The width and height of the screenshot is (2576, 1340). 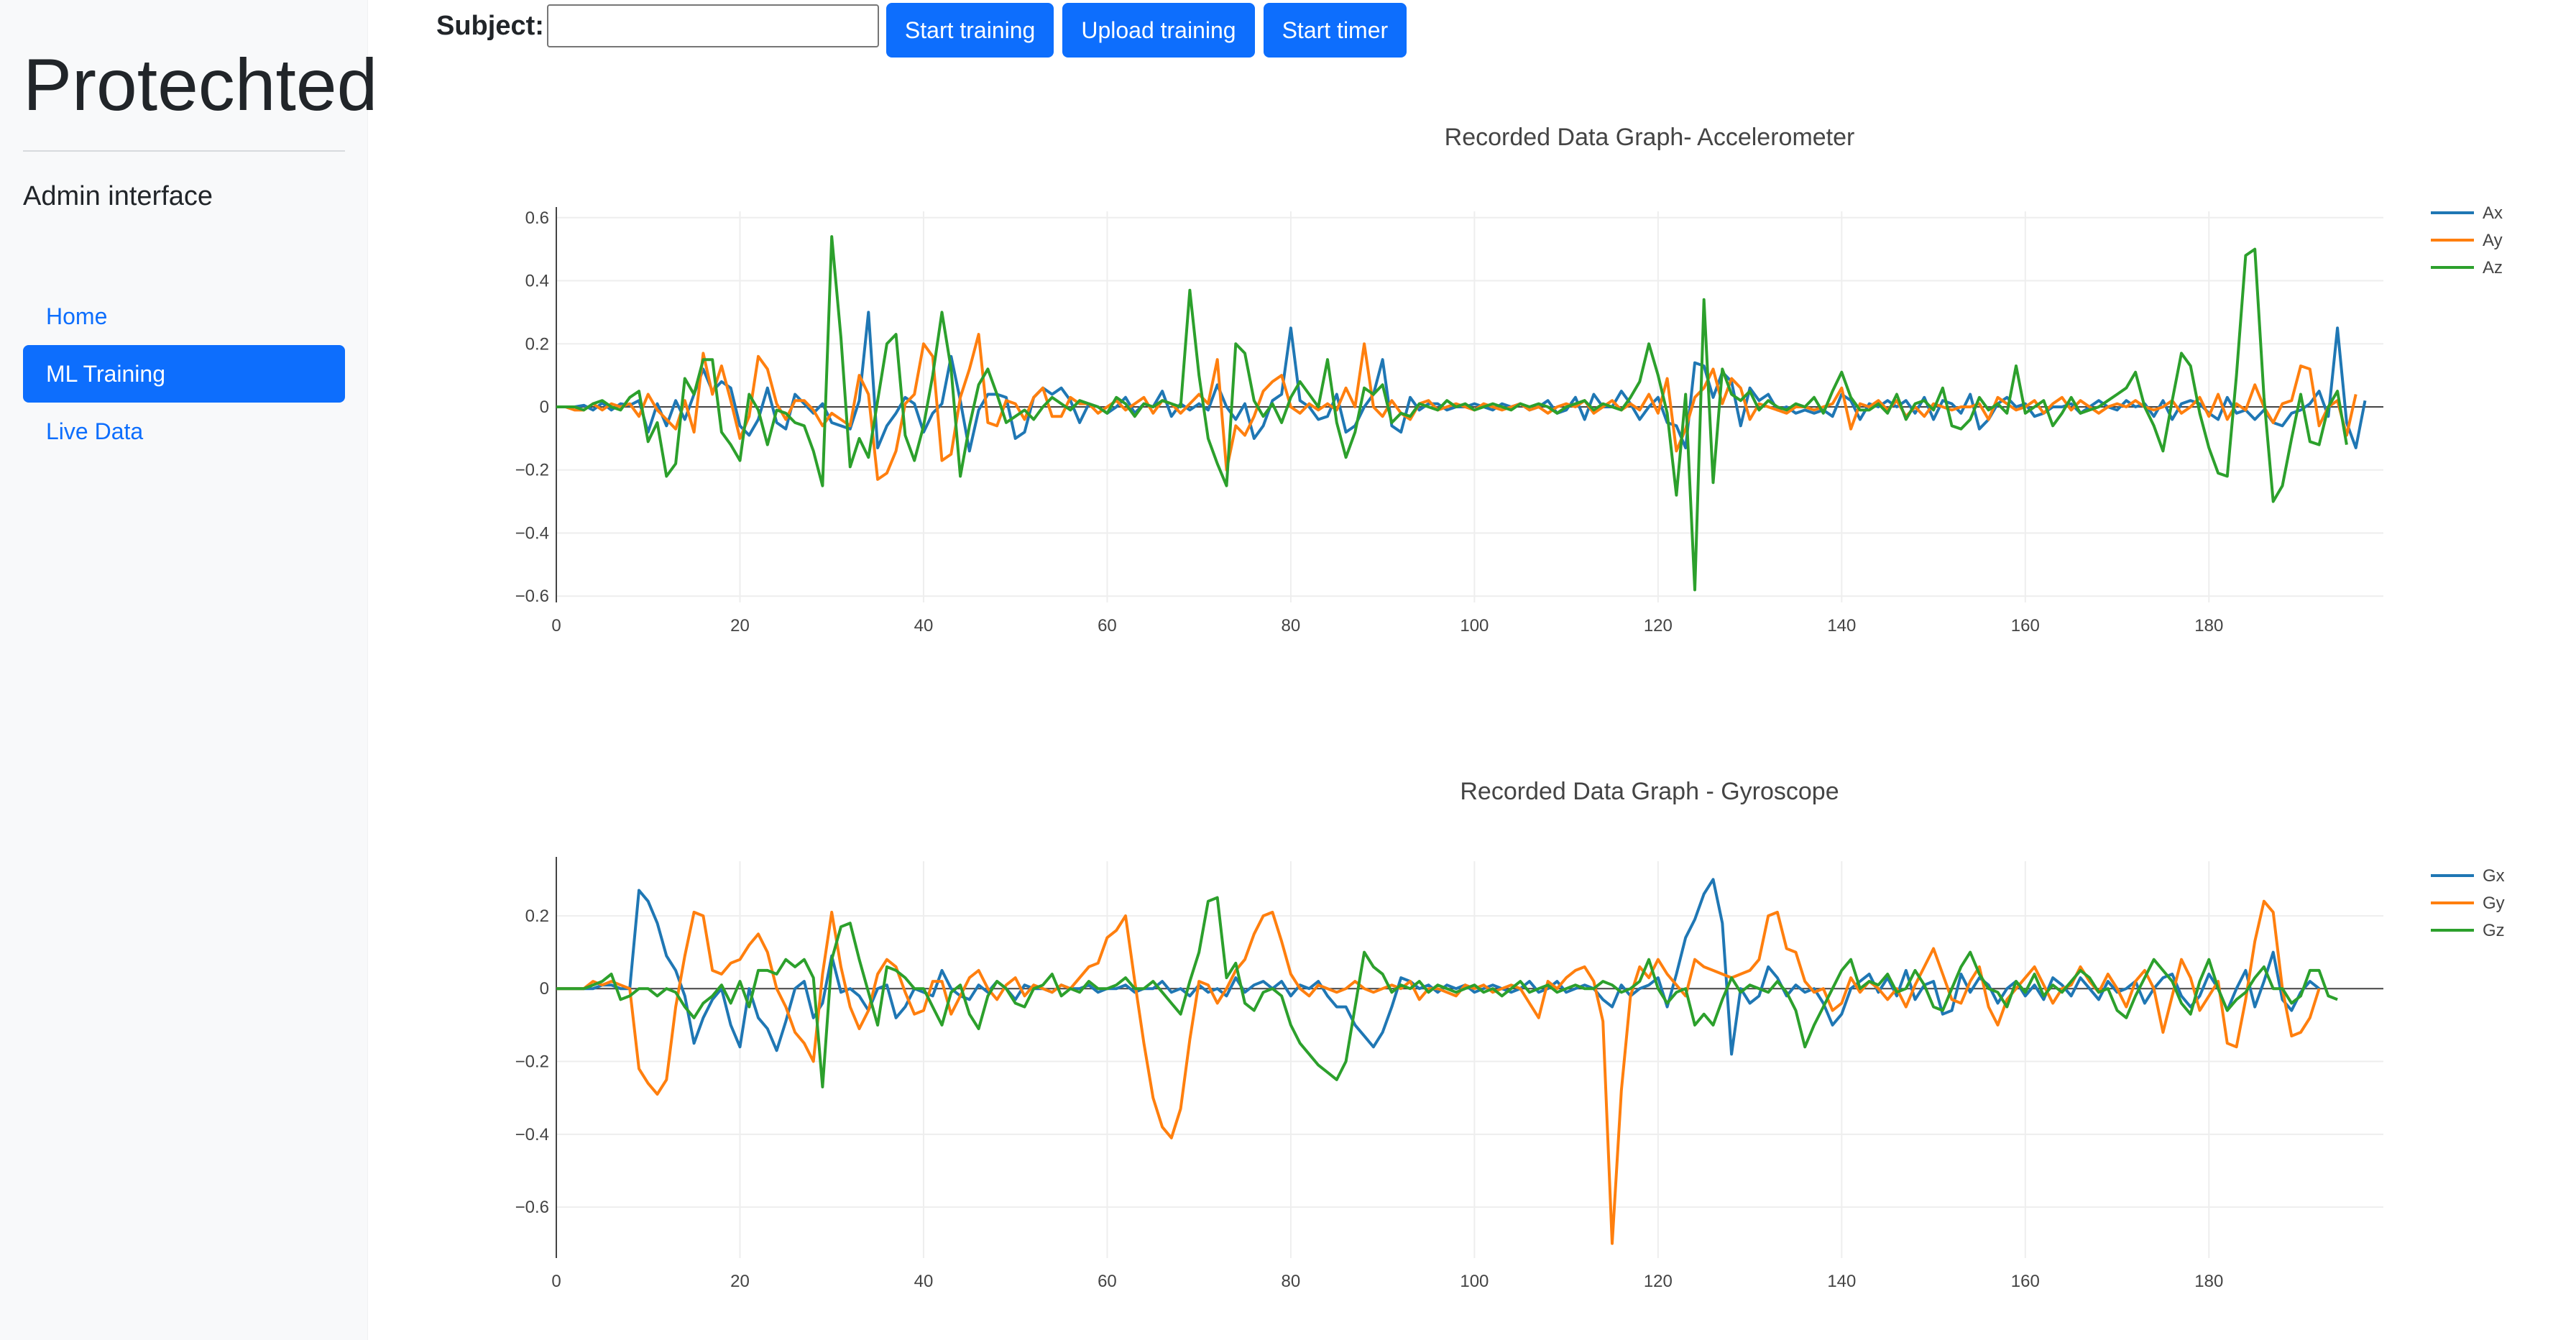 I want to click on chart-title: Recorded Data Graph - Gyroscope, so click(x=1649, y=791).